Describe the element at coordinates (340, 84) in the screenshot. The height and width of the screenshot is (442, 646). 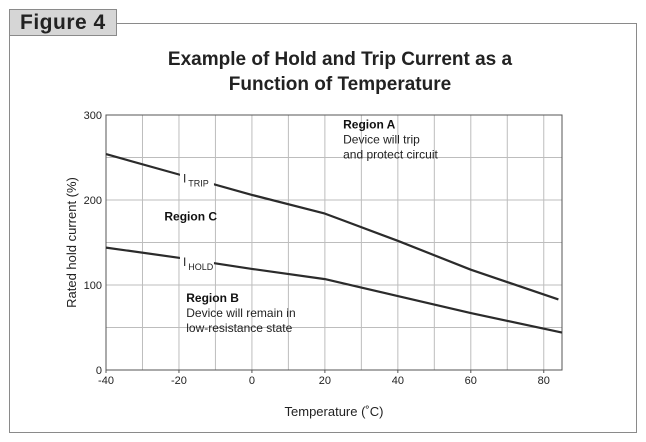
I see `chart-title-line-2: Function of Temperature` at that location.